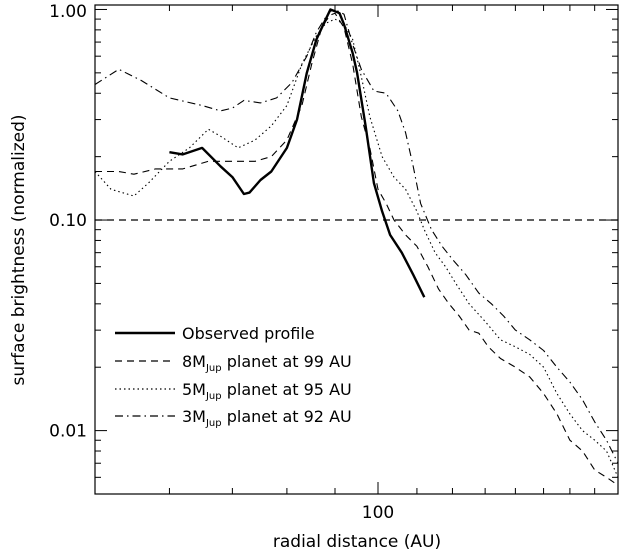 The height and width of the screenshot is (554, 630). What do you see at coordinates (267, 391) in the screenshot?
I see `legend-label: 5MJup planet at 95 AU` at bounding box center [267, 391].